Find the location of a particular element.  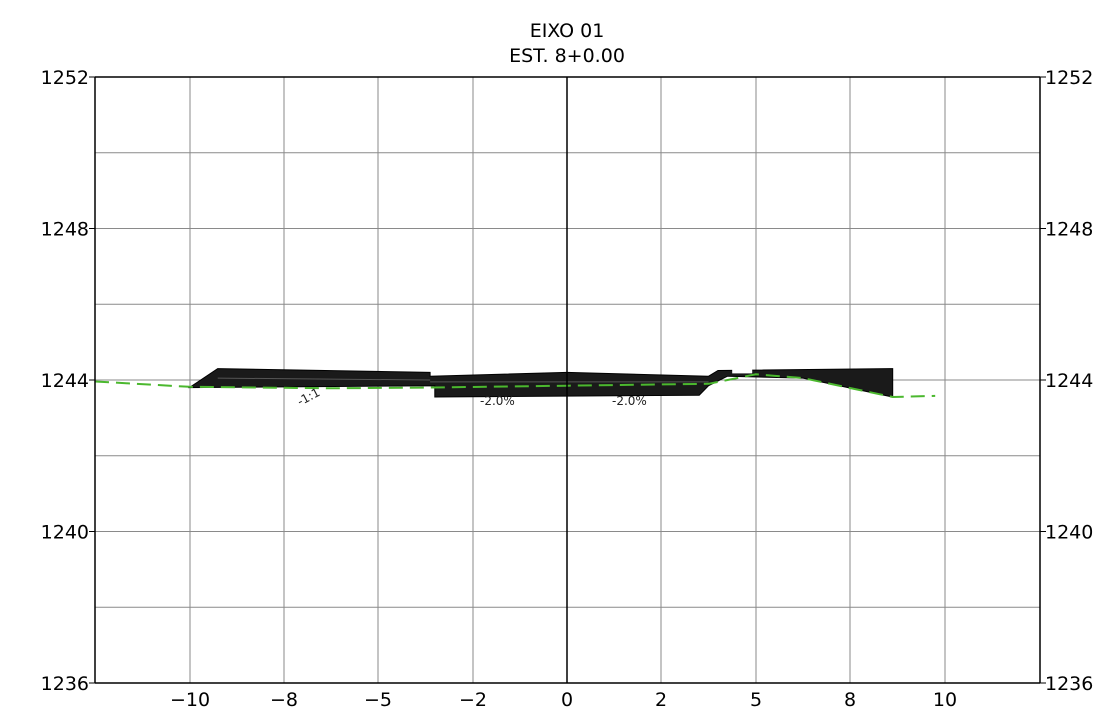

y-tick-label-right: 1240 is located at coordinates (1069, 533).